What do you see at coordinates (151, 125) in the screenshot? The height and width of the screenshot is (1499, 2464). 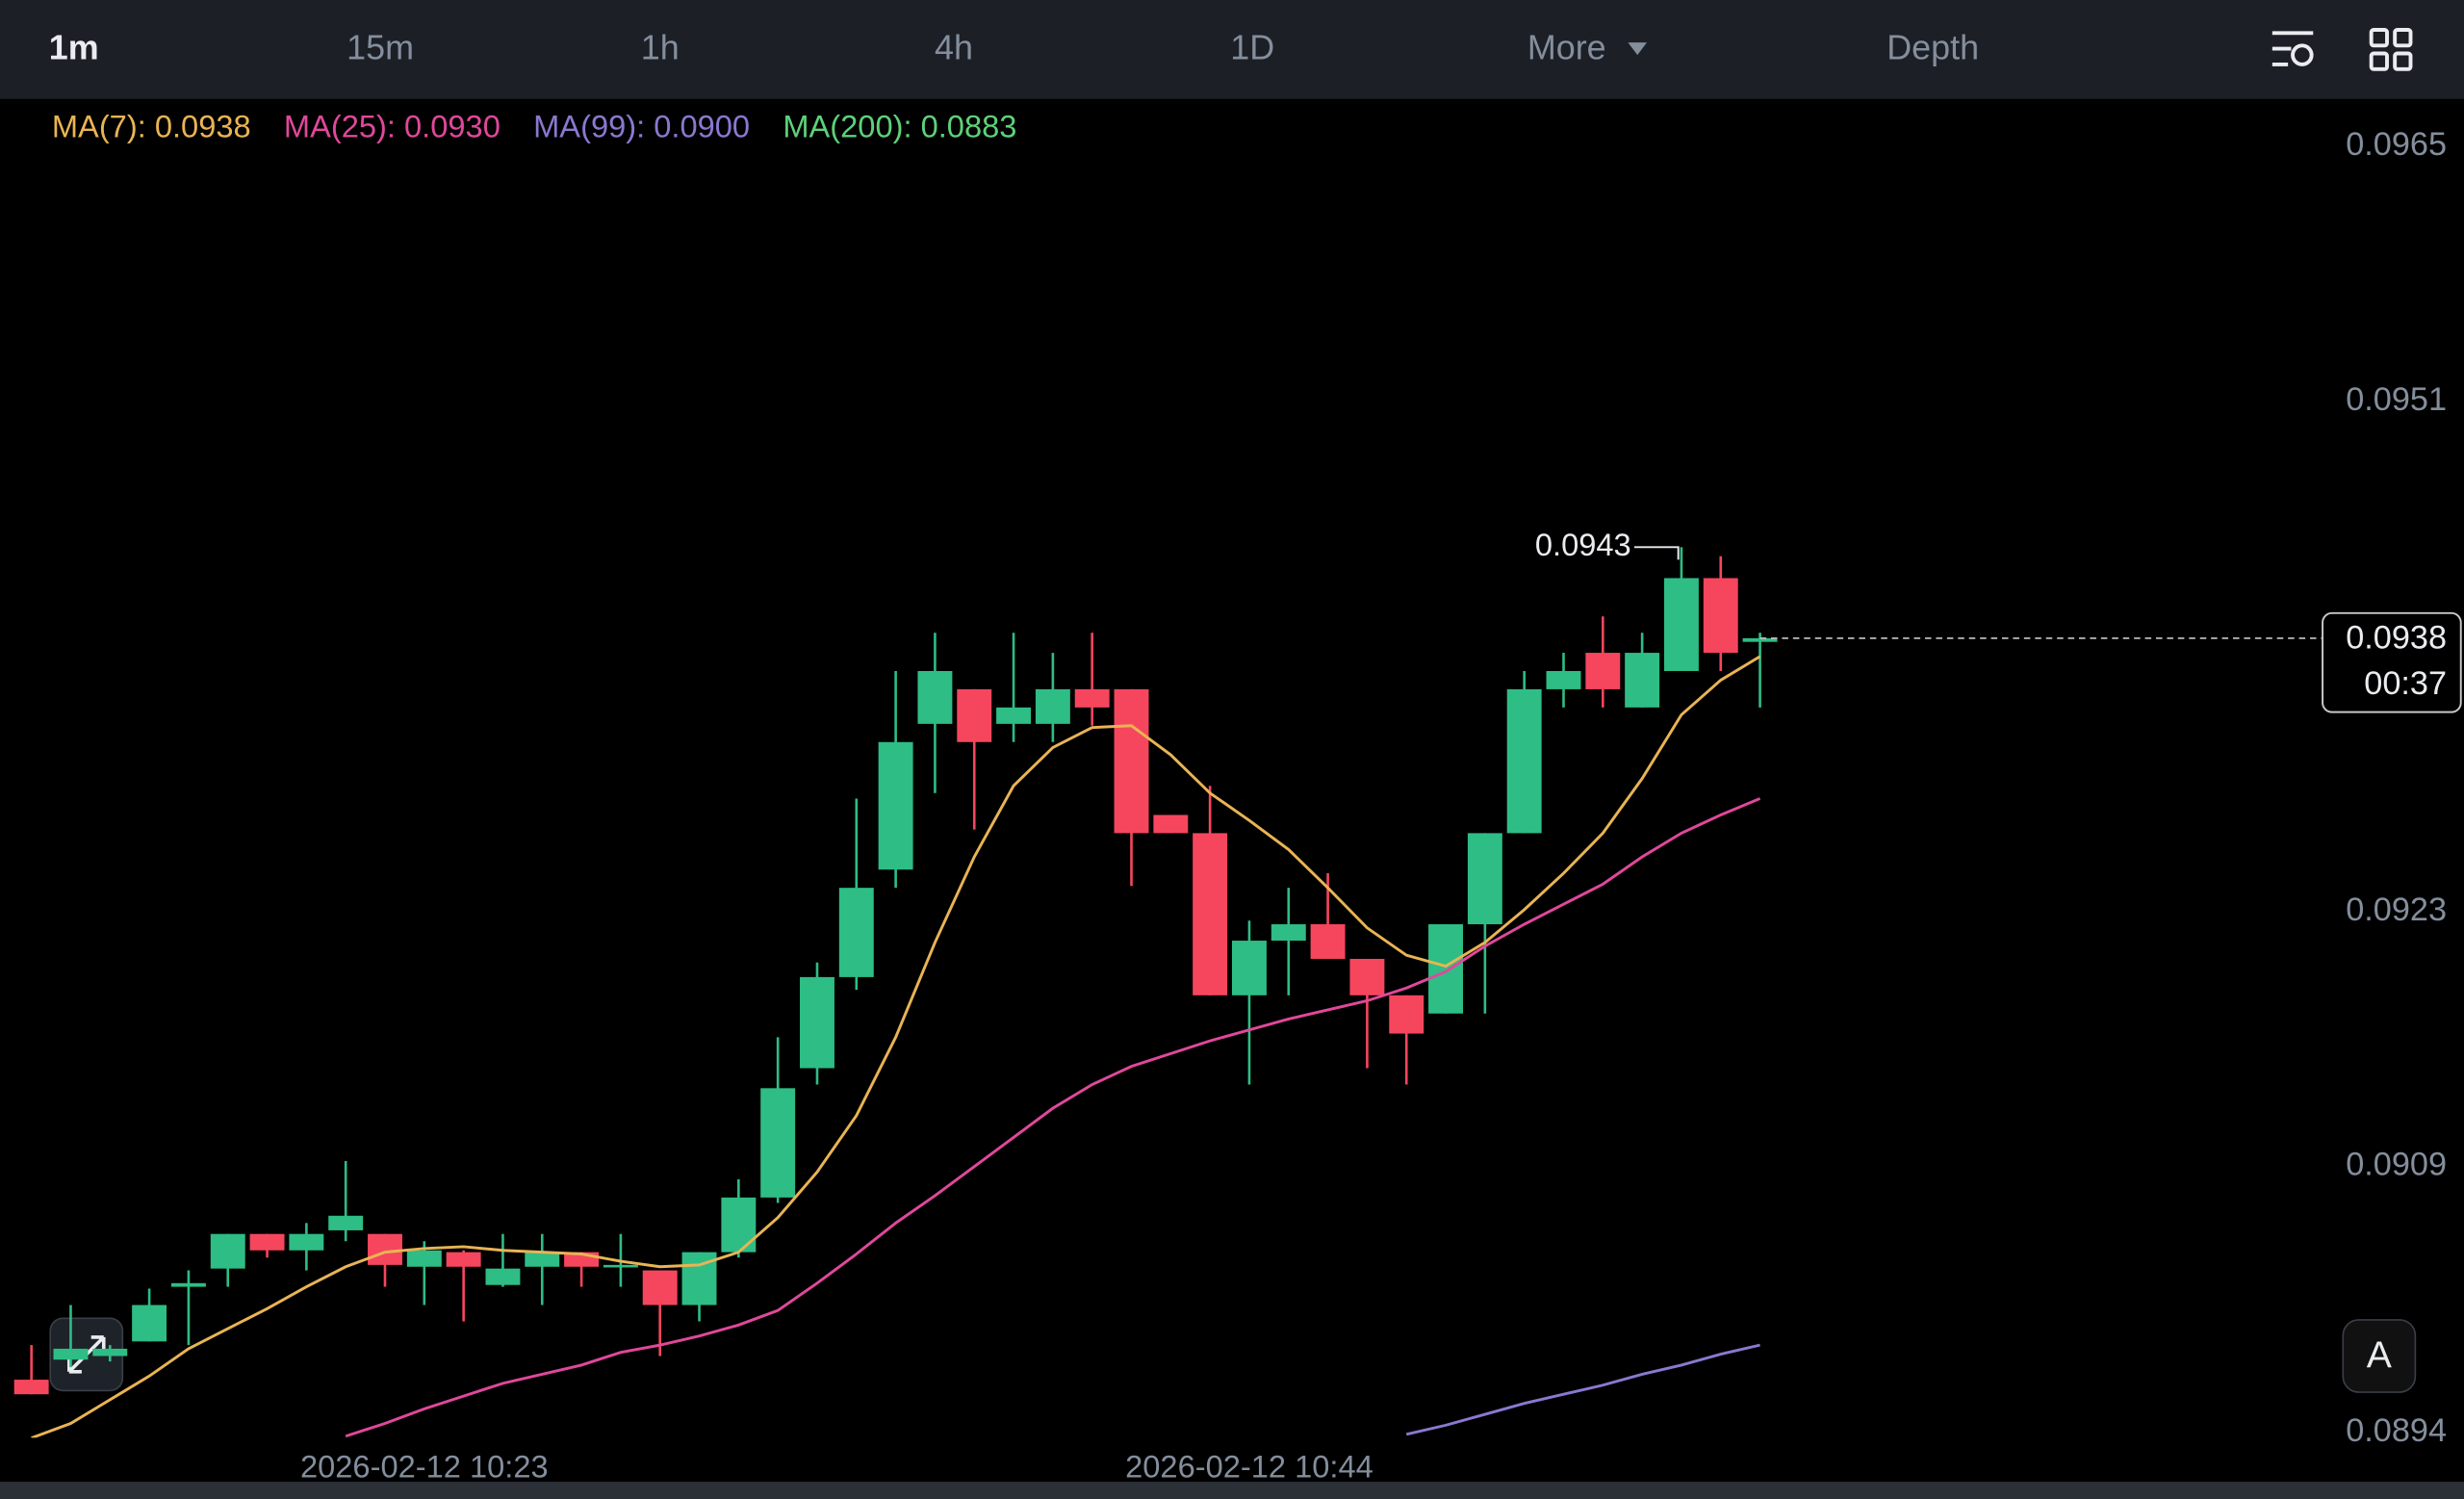 I see `legend-entry: MA(7): 0.0938` at bounding box center [151, 125].